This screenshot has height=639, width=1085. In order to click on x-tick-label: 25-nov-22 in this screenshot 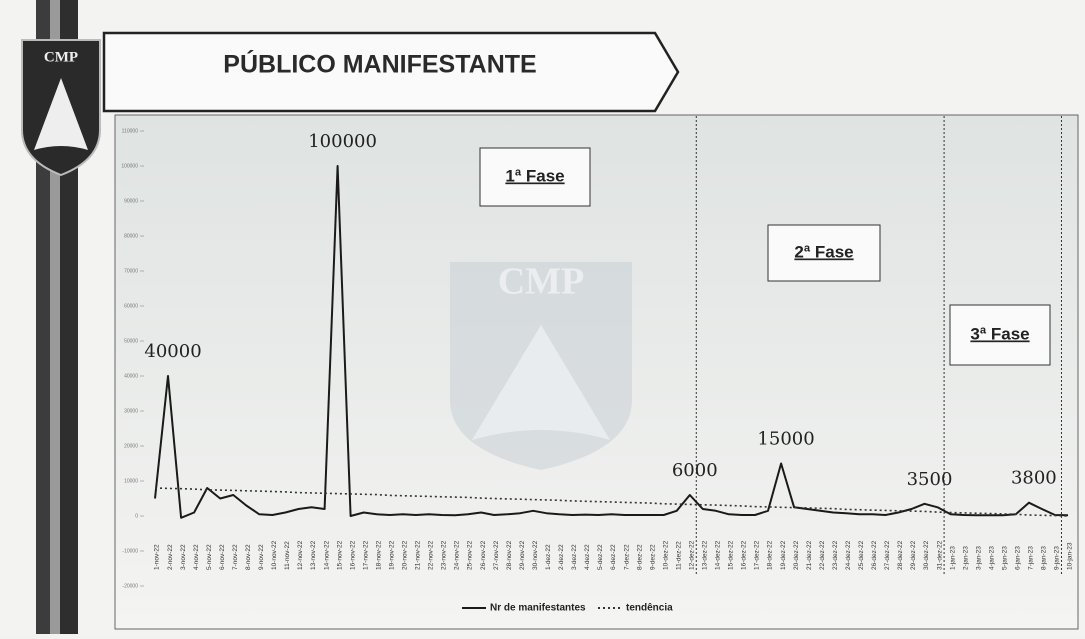, I will do `click(470, 555)`.